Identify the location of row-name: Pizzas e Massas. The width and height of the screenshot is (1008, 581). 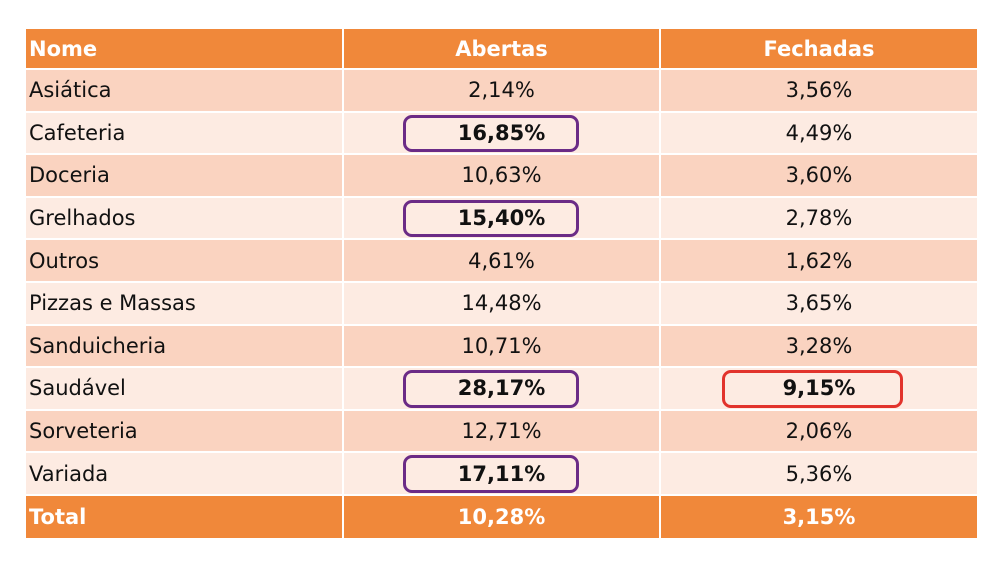
(185, 304).